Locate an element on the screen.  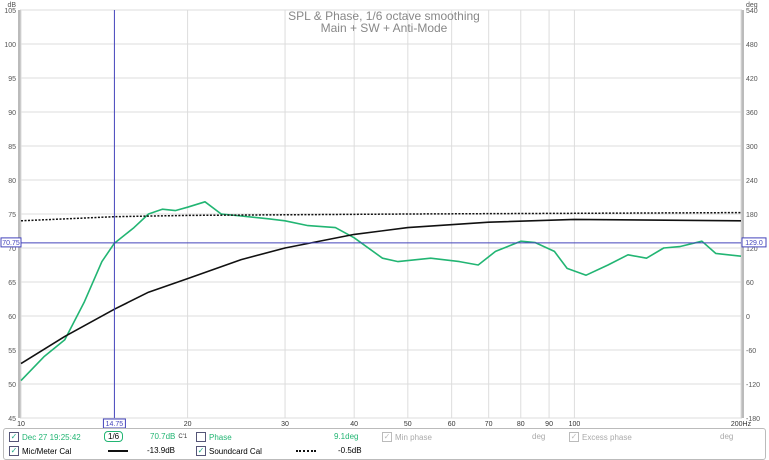
spl-value-sup: C'1 is located at coordinates (183, 436).